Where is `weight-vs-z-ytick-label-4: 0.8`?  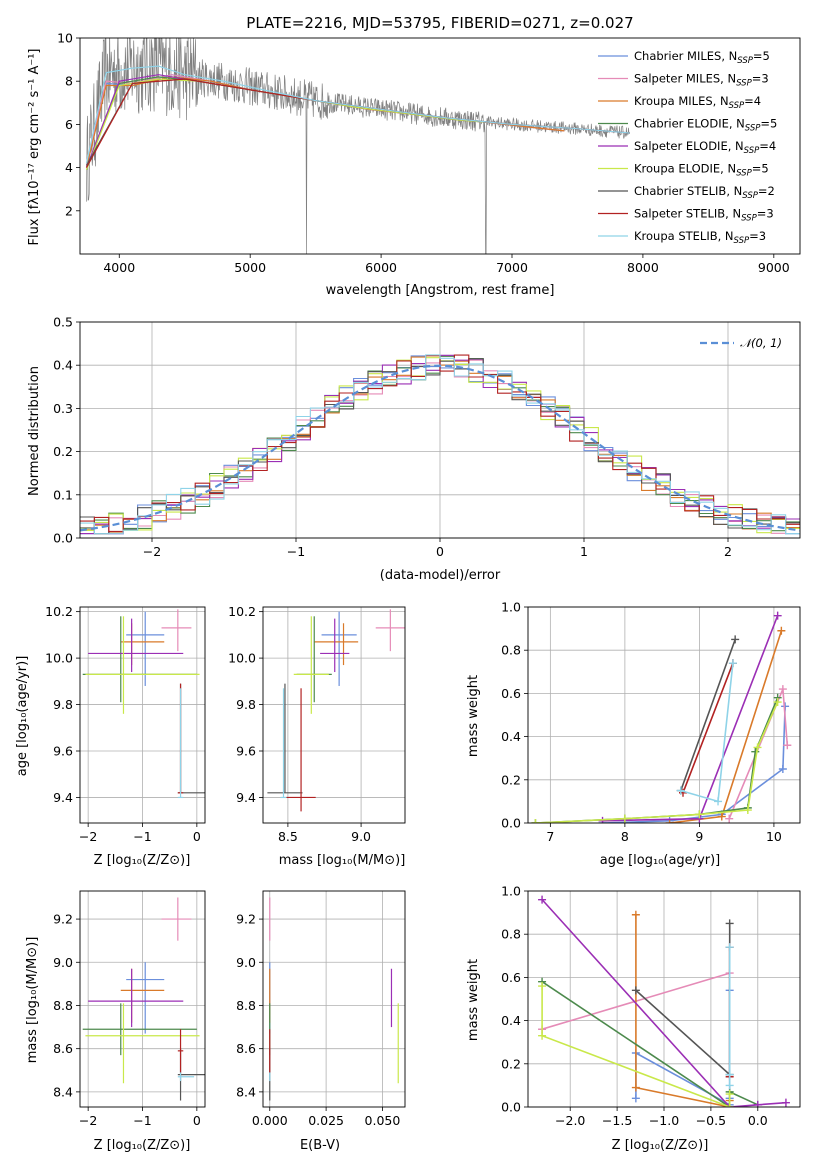 weight-vs-z-ytick-label-4: 0.8 is located at coordinates (511, 934).